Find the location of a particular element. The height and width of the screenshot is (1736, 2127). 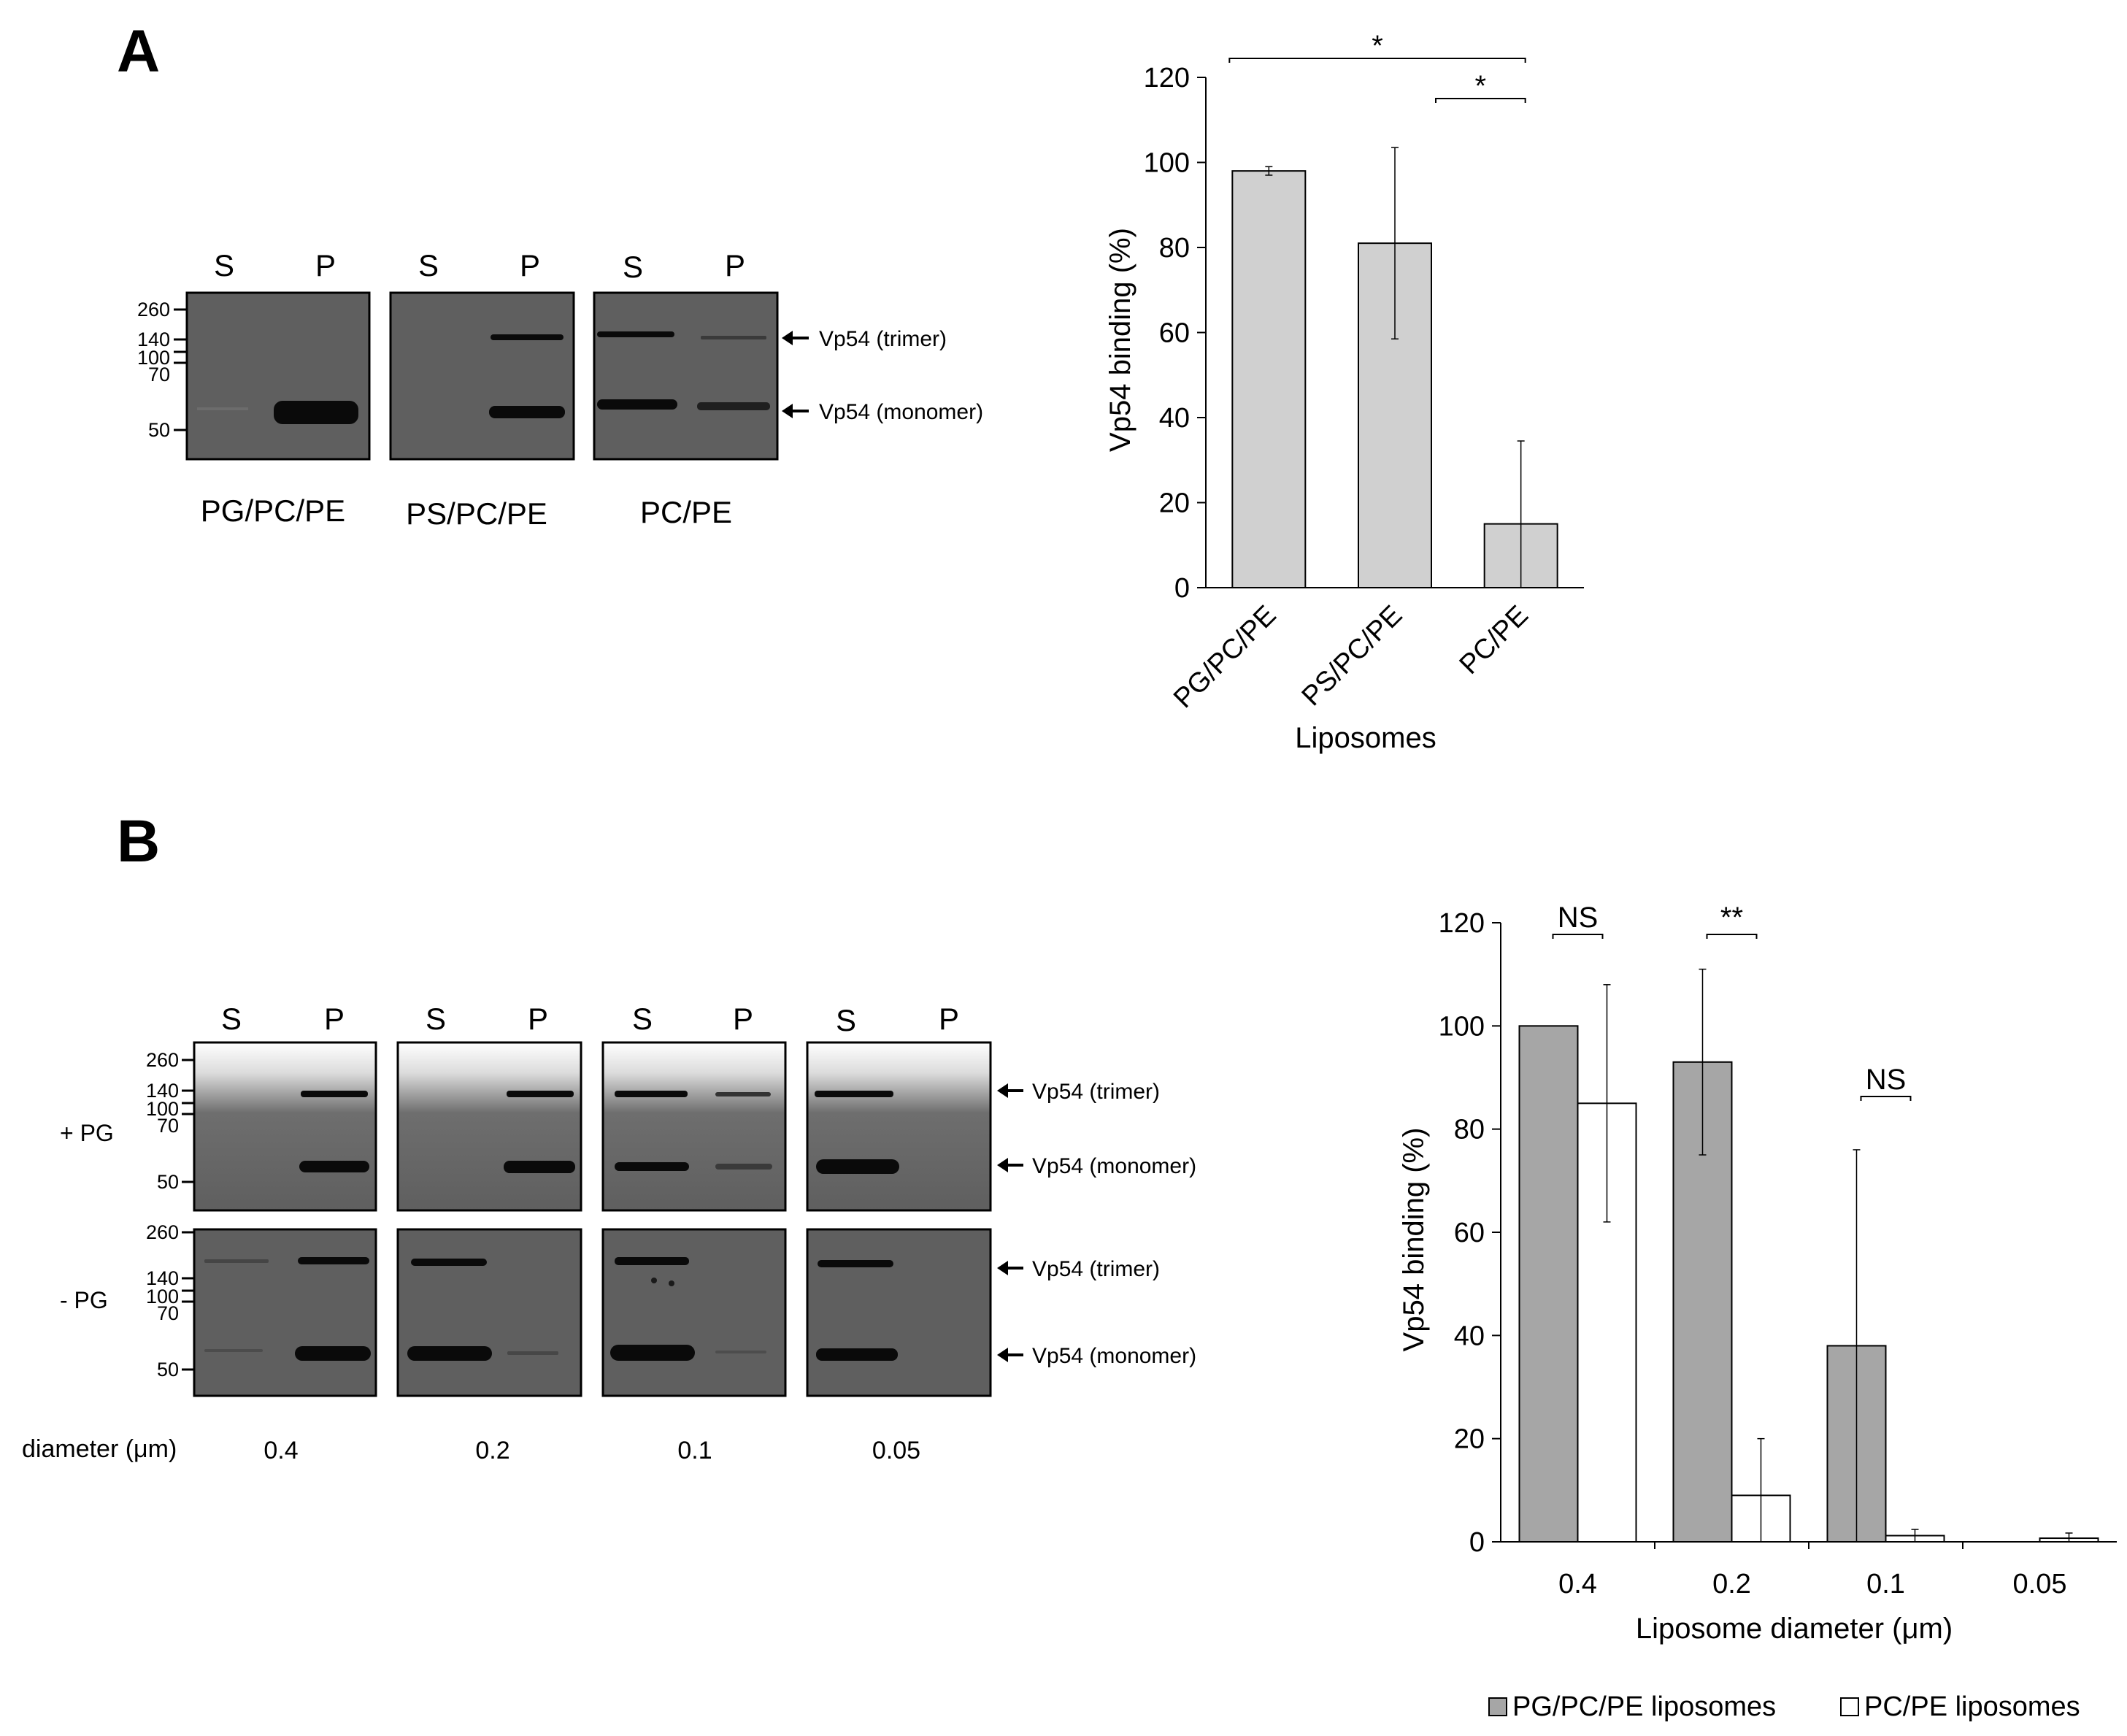

significance-label: * is located at coordinates (1378, 46).